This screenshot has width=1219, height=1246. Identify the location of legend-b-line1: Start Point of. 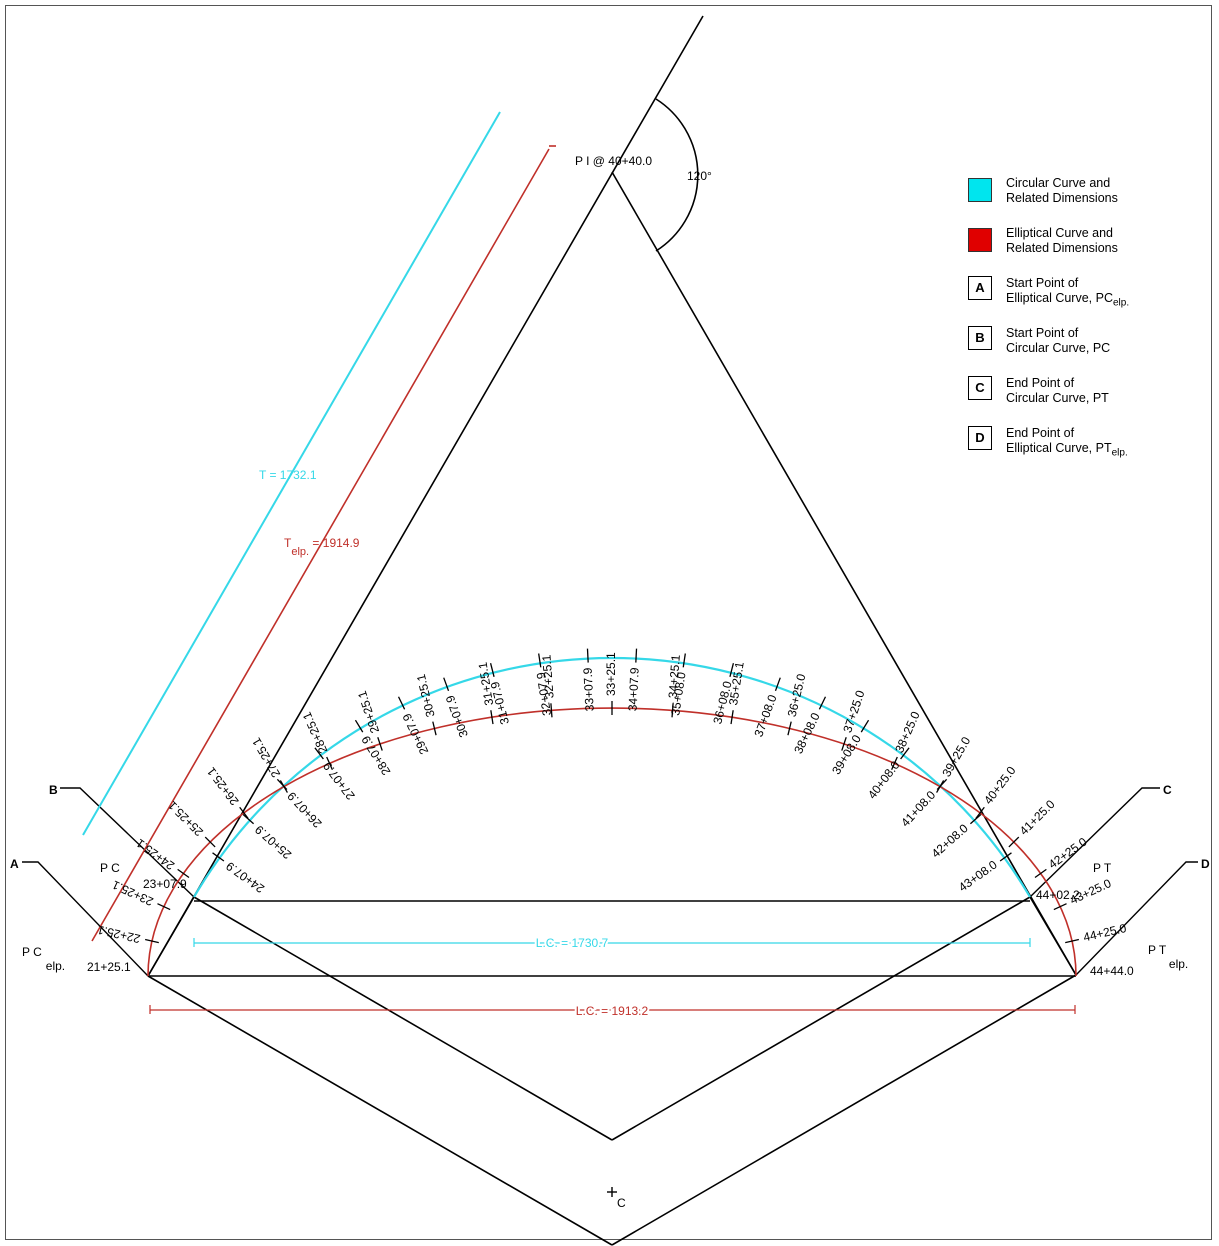
(1042, 333).